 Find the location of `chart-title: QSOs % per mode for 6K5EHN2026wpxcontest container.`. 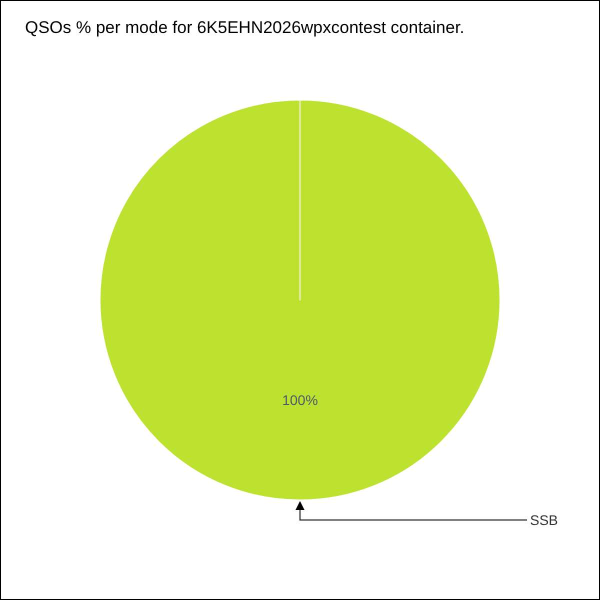

chart-title: QSOs % per mode for 6K5EHN2026wpxcontest container. is located at coordinates (244, 27).